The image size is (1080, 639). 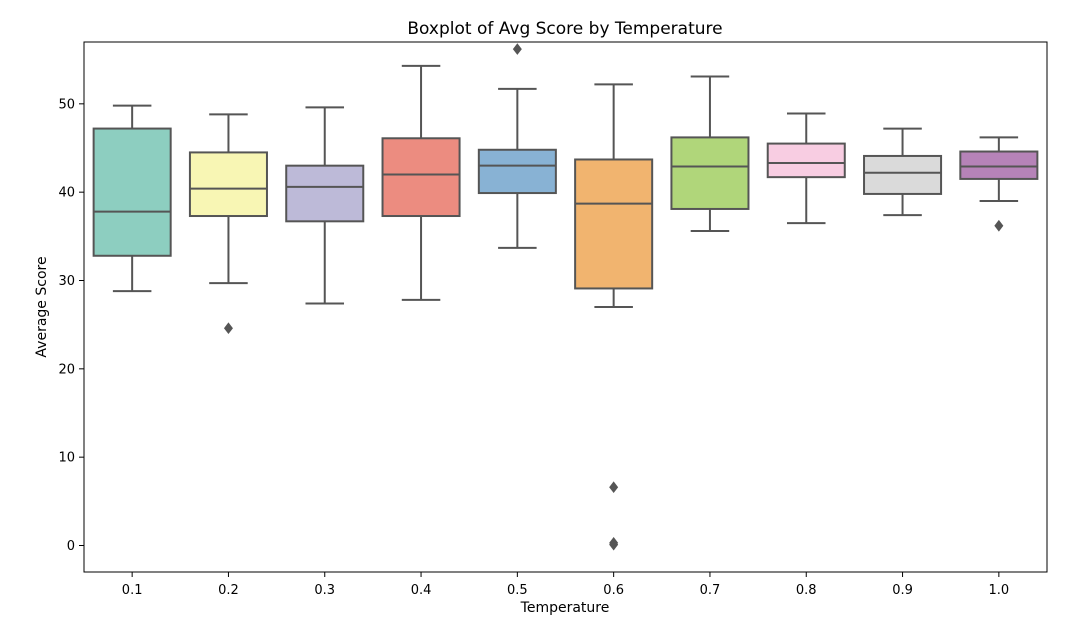 I want to click on x-tick-label: 0.6, so click(x=613, y=590).